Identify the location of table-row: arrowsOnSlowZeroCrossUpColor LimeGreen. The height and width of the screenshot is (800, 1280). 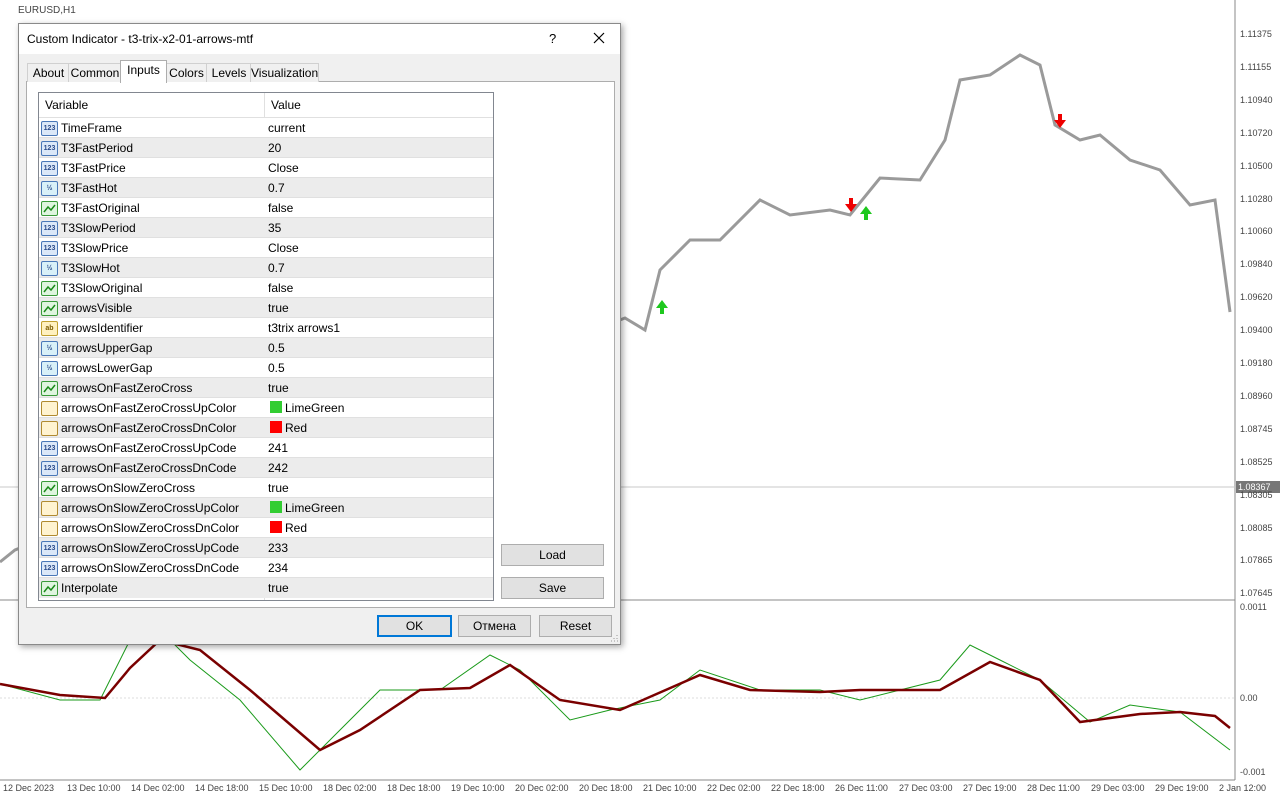
(266, 507).